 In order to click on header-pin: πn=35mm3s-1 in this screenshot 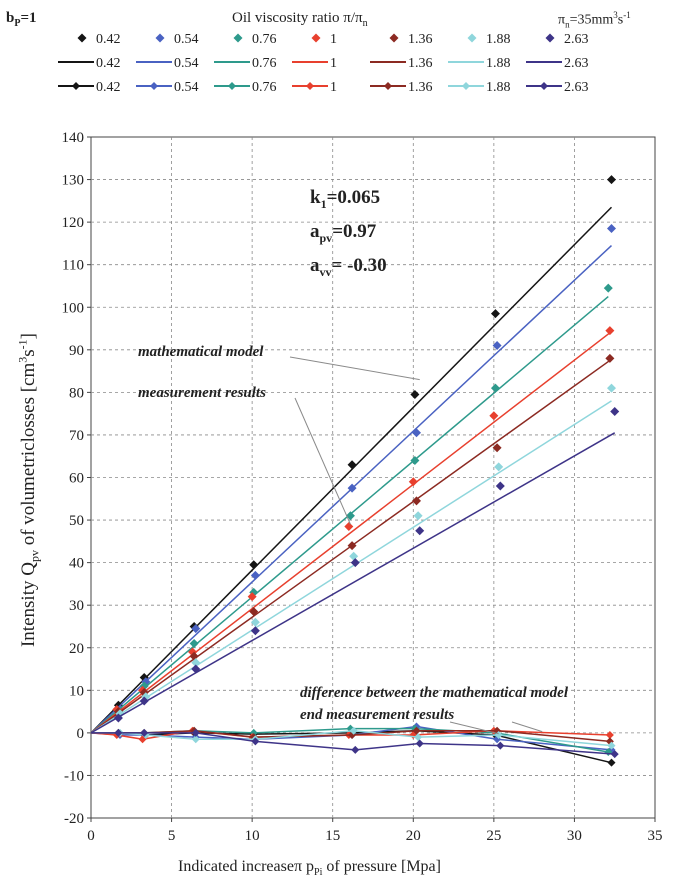, I will do `click(594, 20)`.